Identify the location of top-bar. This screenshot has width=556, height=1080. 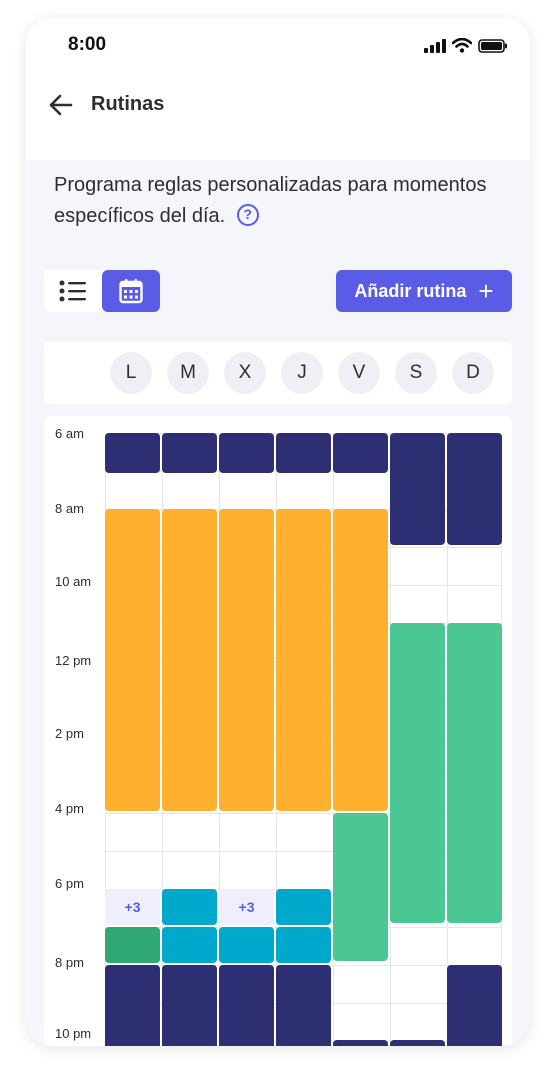
(278, 89).